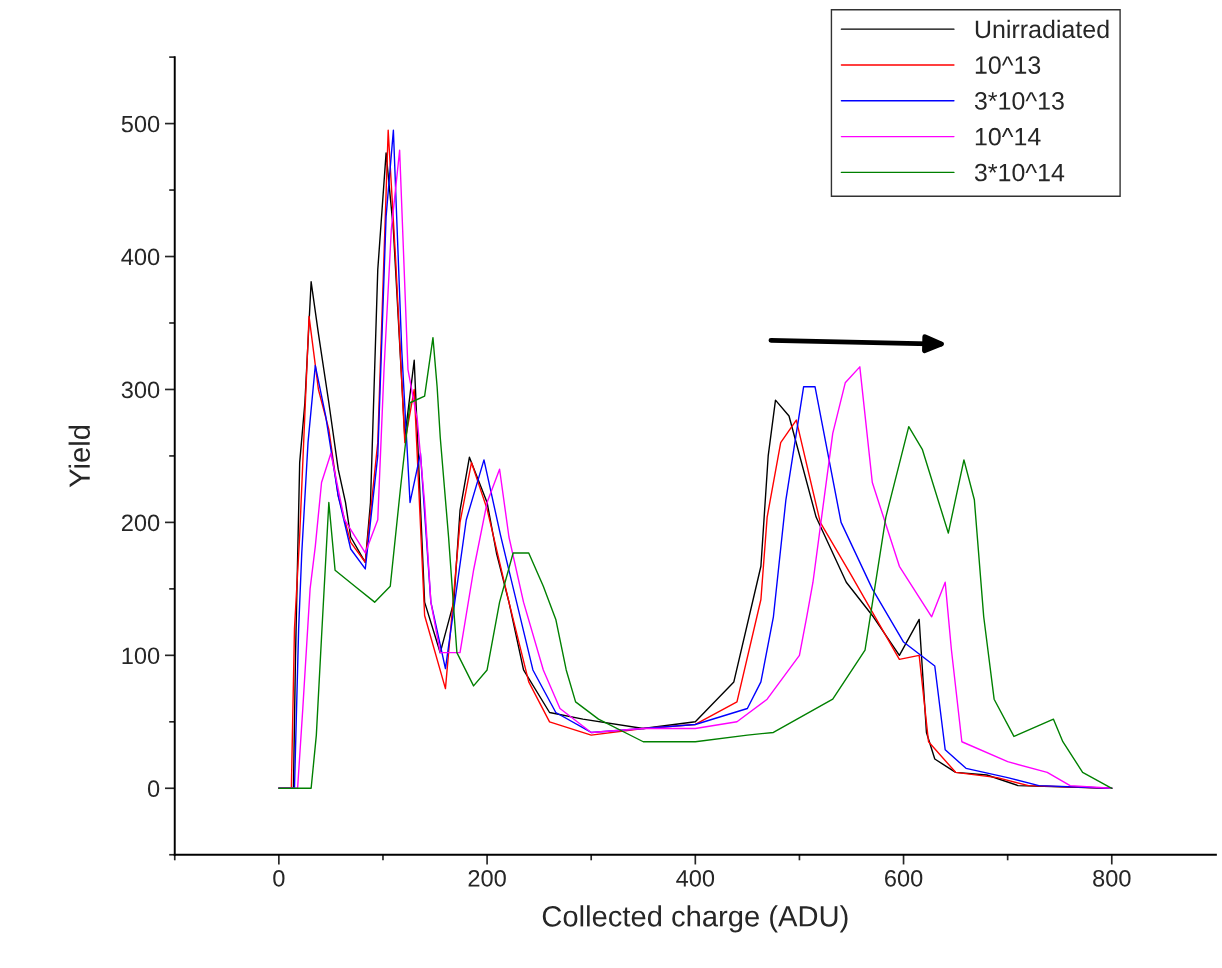 This screenshot has width=1222, height=968. What do you see at coordinates (1008, 136) in the screenshot?
I see `legend-label: 10^14` at bounding box center [1008, 136].